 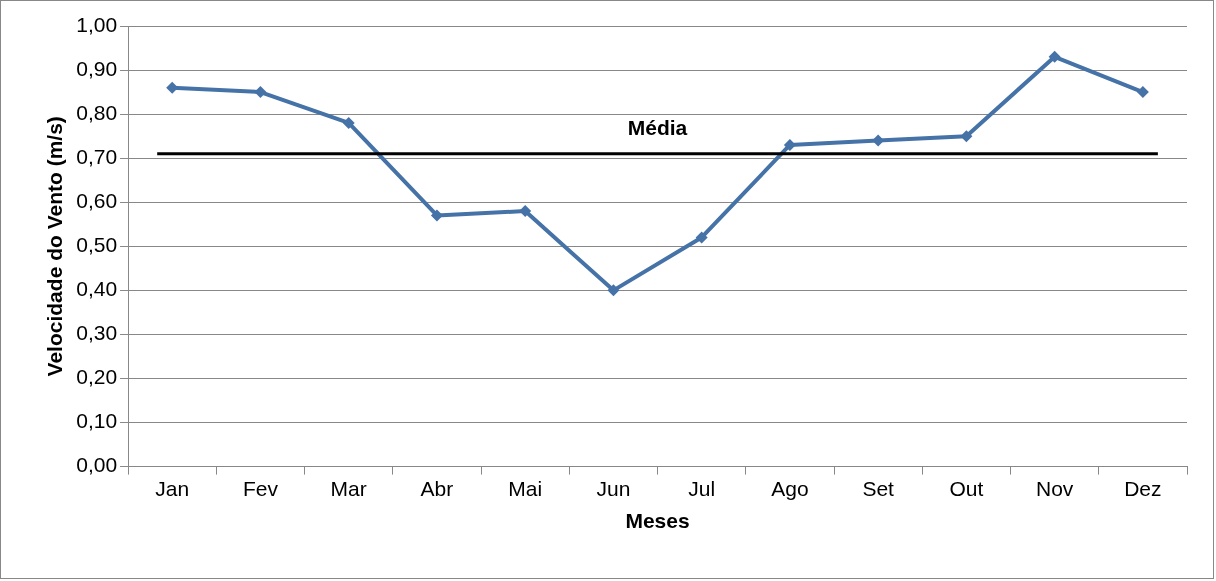 What do you see at coordinates (657, 521) in the screenshot?
I see `x-axis-title: Meses` at bounding box center [657, 521].